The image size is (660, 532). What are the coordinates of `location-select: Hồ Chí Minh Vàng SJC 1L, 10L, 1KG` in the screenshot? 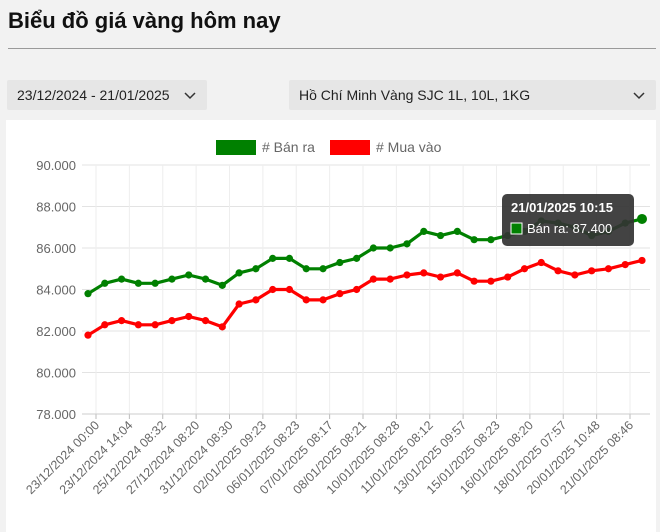 It's located at (472, 95).